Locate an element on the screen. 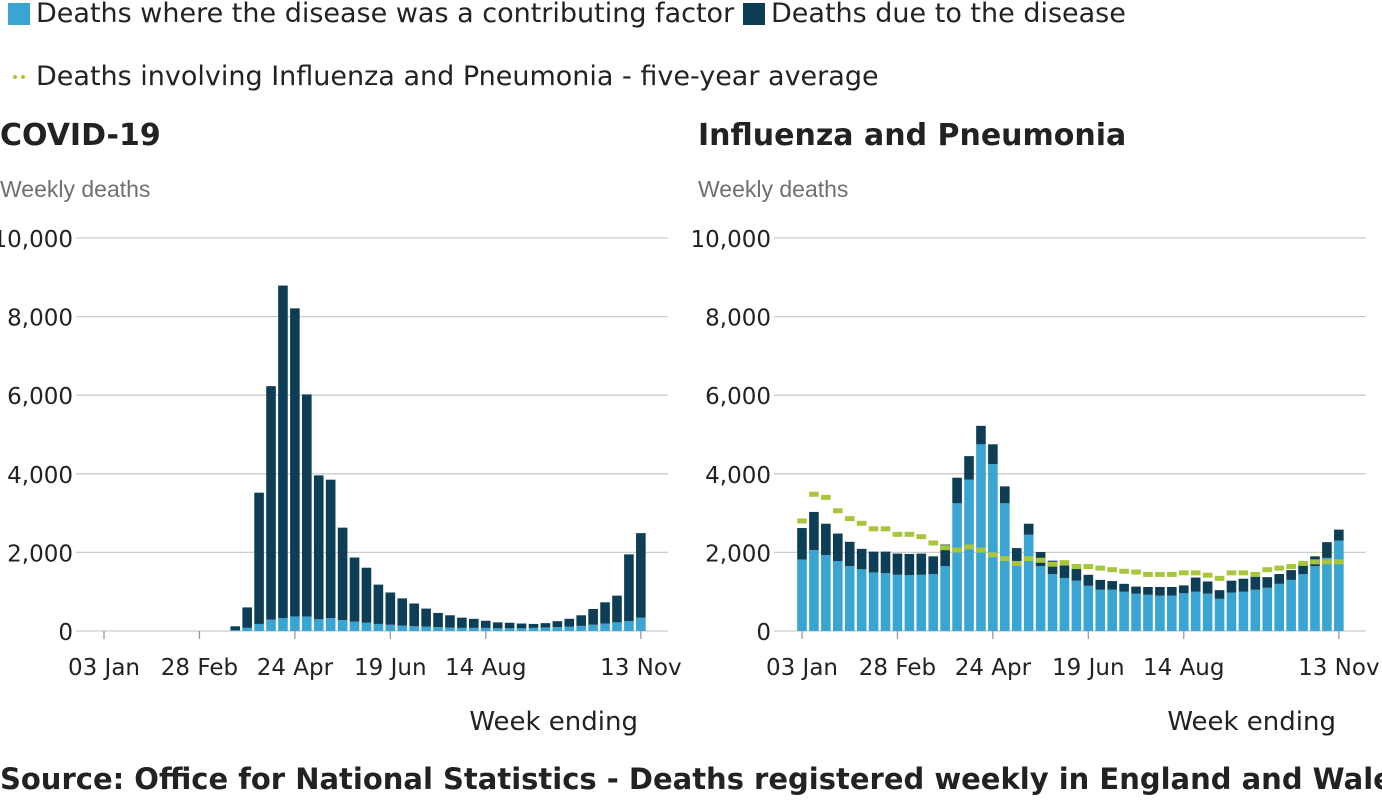  y-tick-label: 2,000 is located at coordinates (40, 554).